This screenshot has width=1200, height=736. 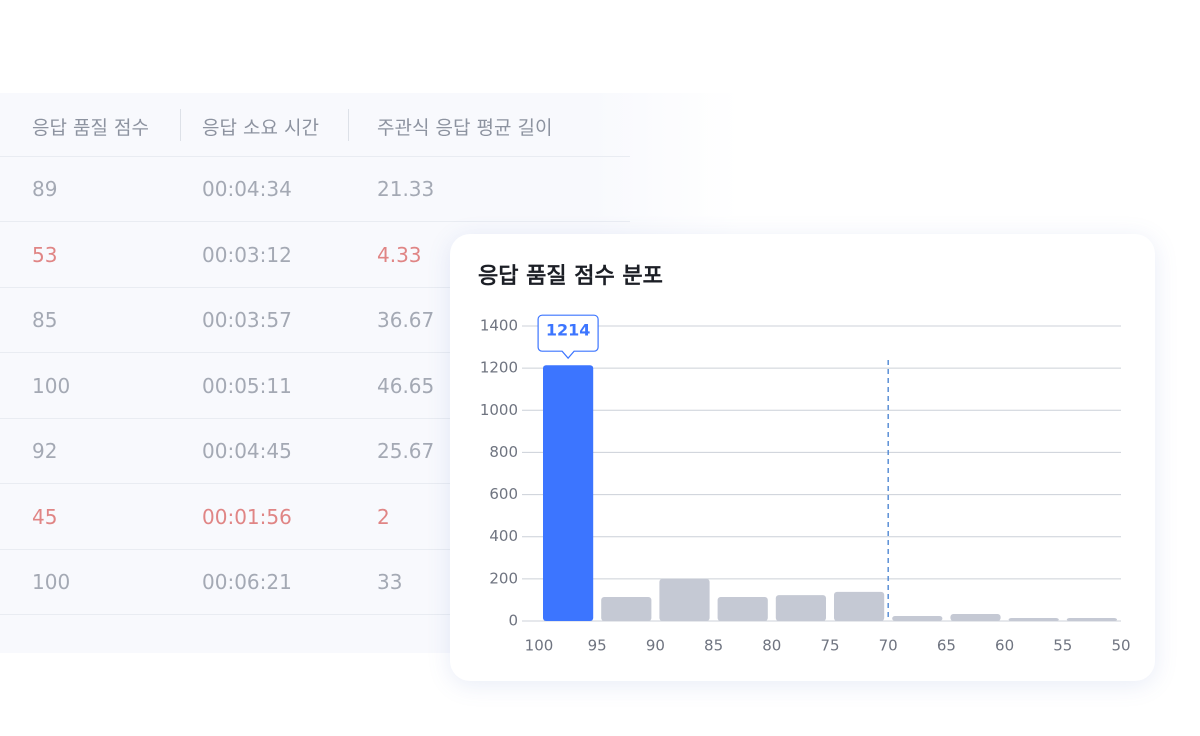 I want to click on table-row: 53 00:03:12 4.33, so click(x=315, y=255).